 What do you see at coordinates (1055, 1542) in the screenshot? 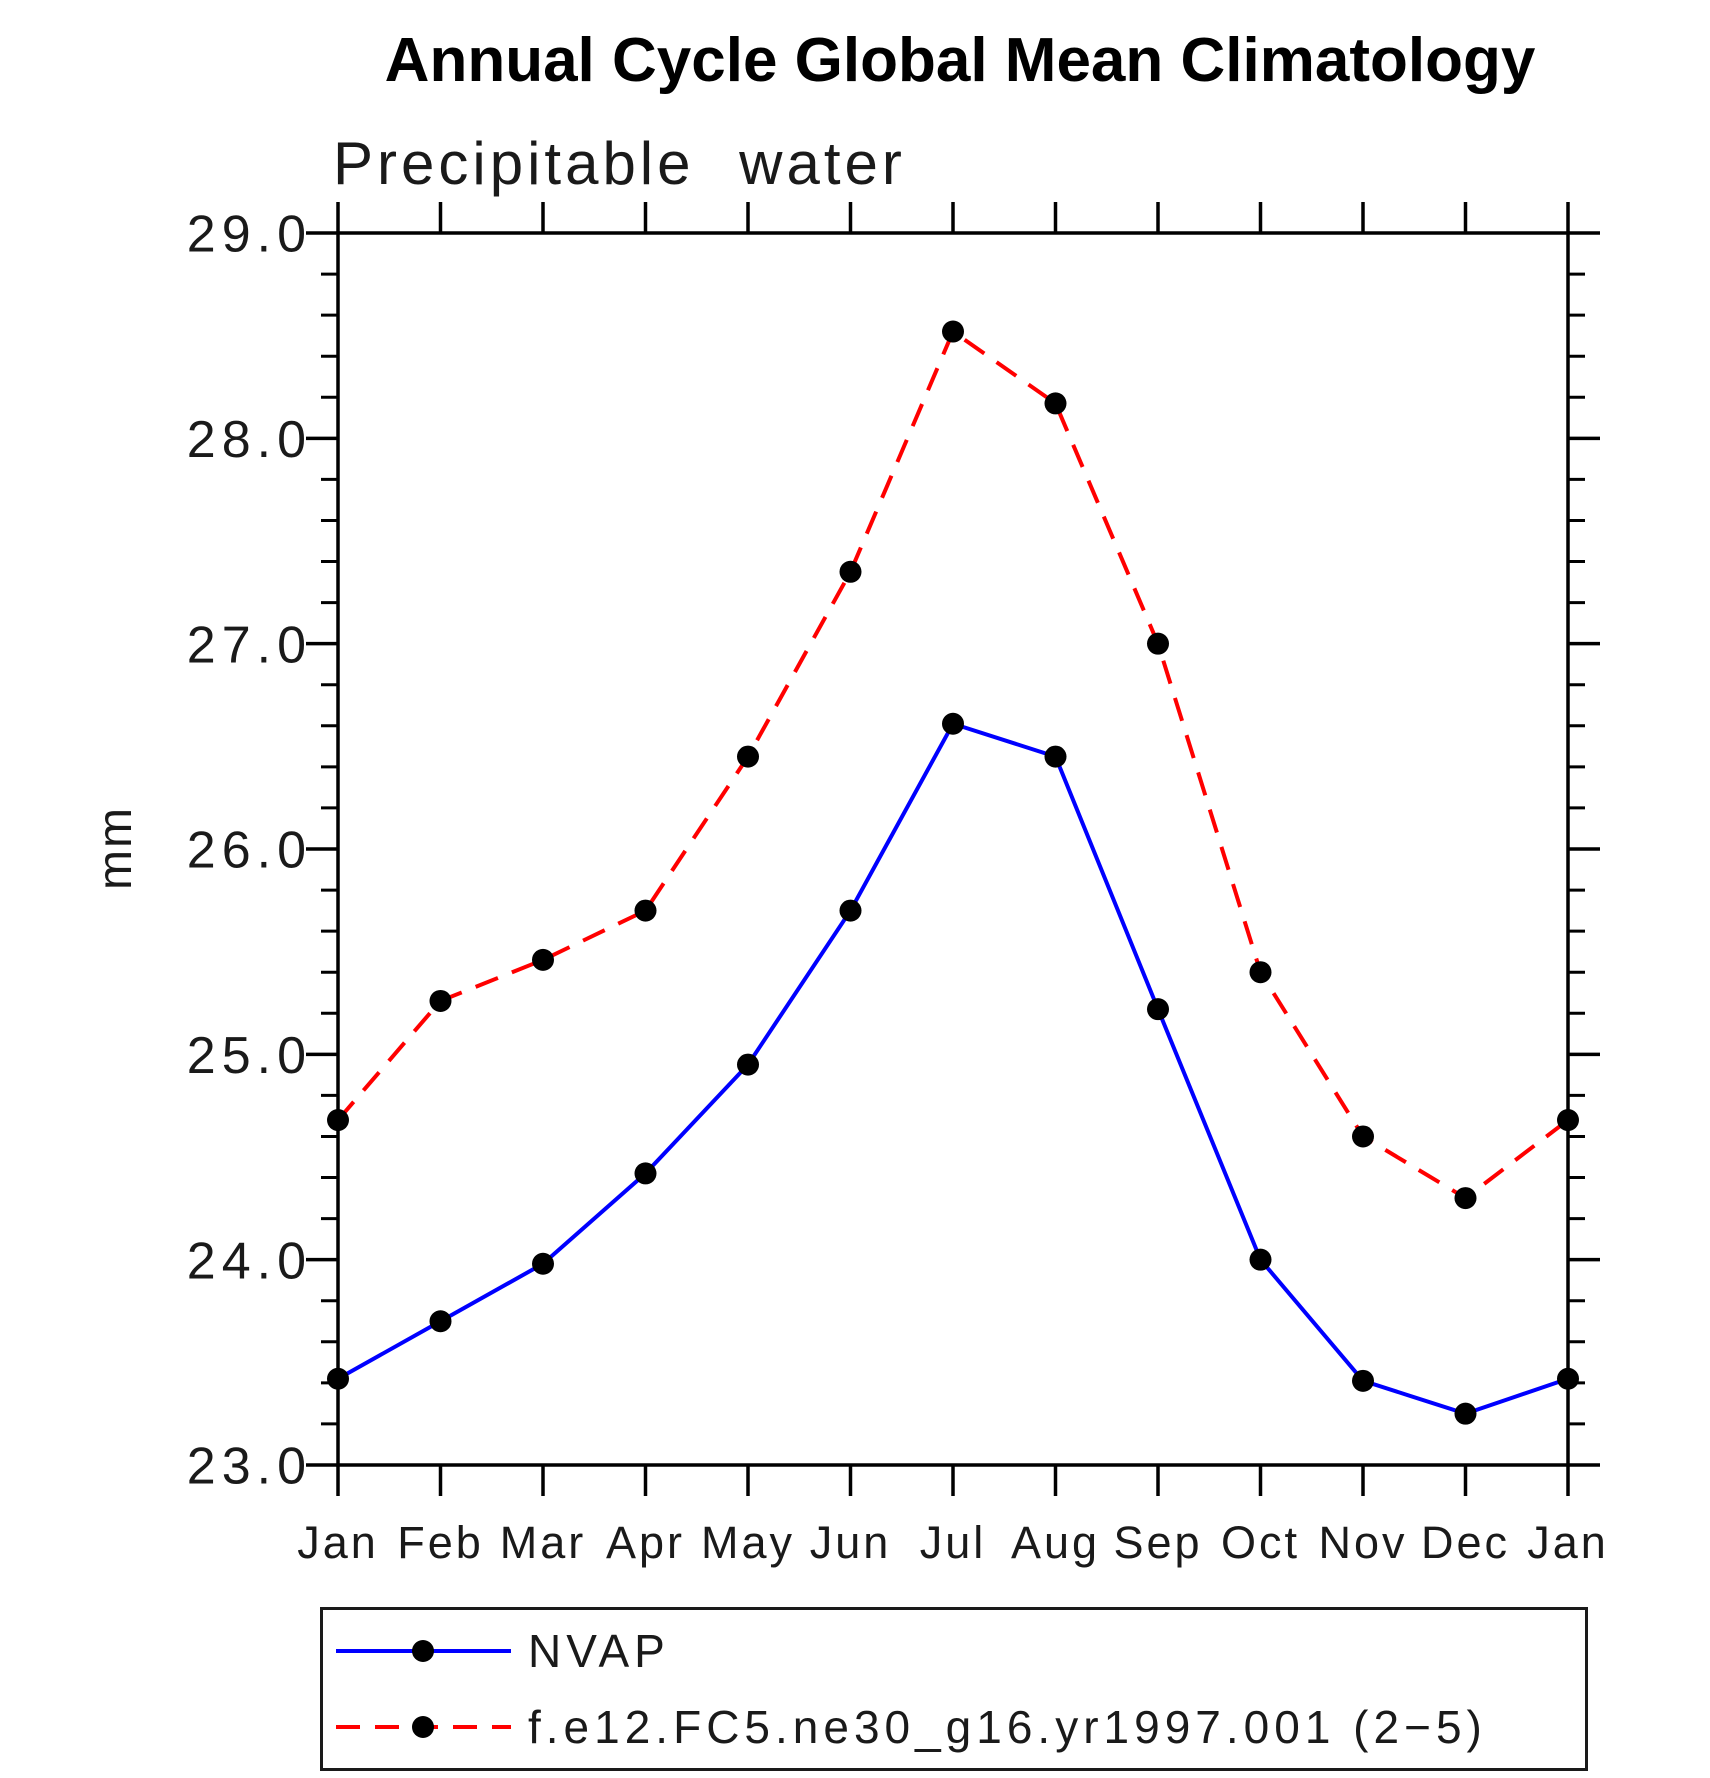
I see `x-axis-tick-label: Aug` at bounding box center [1055, 1542].